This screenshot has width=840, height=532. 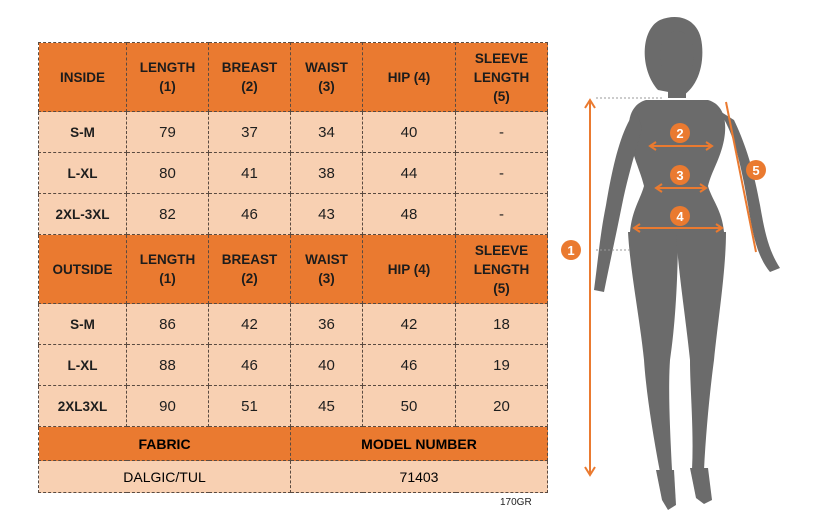 What do you see at coordinates (82, 269) in the screenshot?
I see `outside-header-cell: OUTSIDE` at bounding box center [82, 269].